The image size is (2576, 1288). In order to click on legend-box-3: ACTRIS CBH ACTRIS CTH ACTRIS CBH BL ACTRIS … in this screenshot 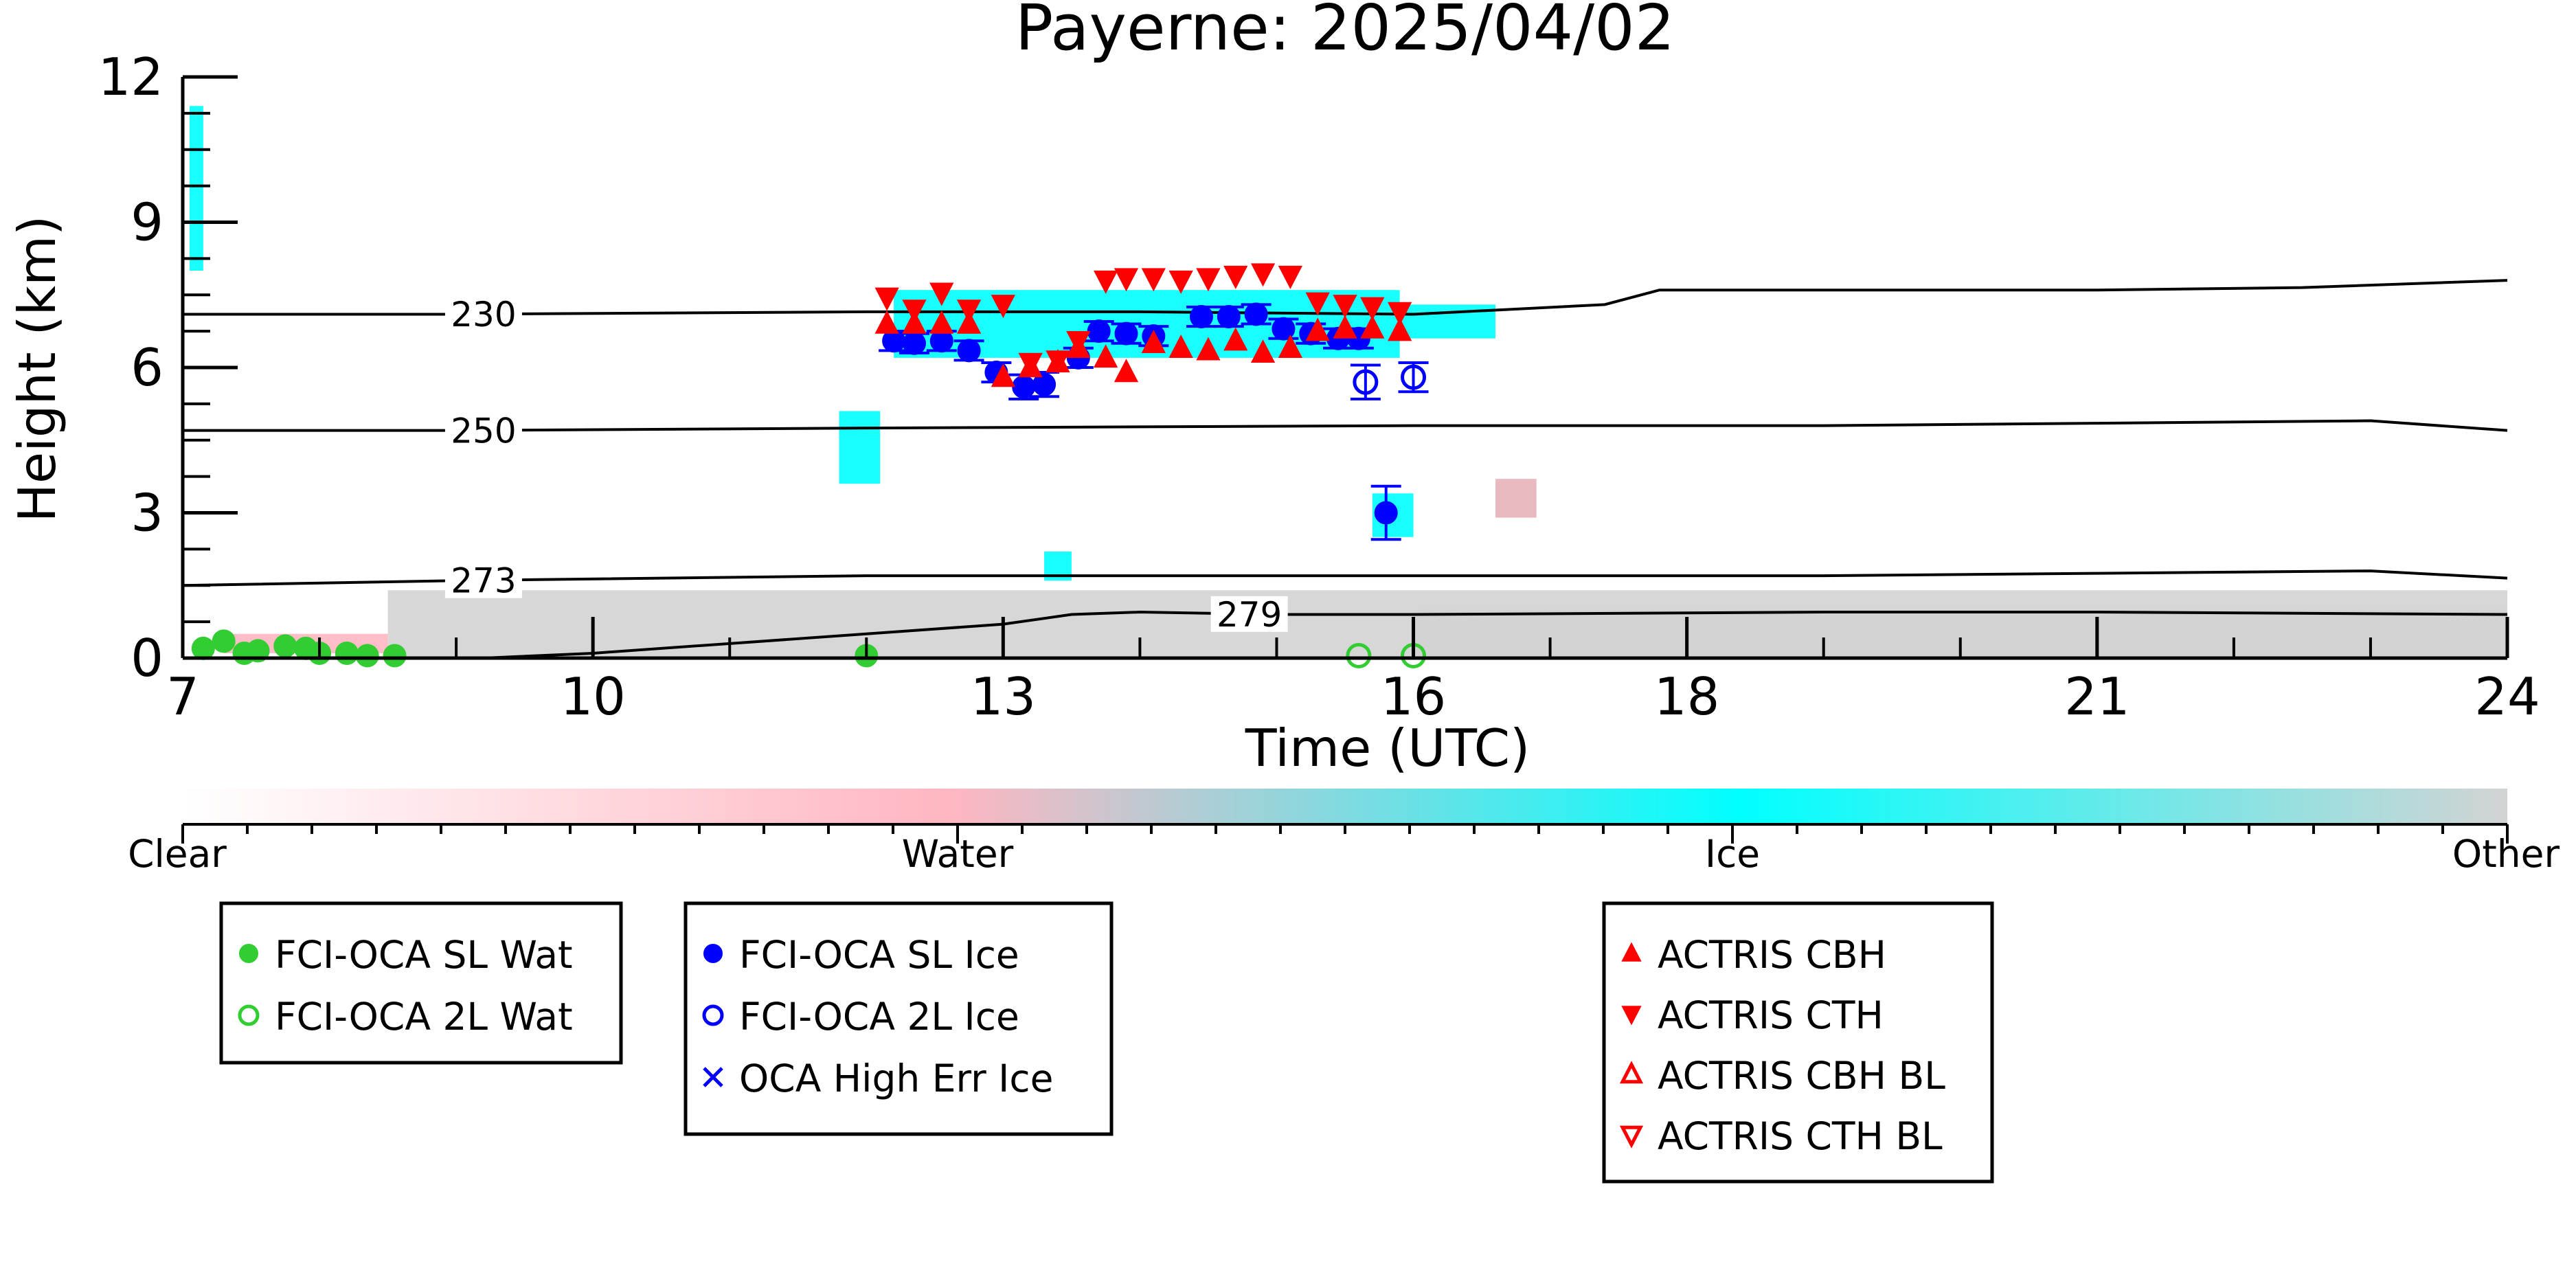, I will do `click(1798, 1042)`.